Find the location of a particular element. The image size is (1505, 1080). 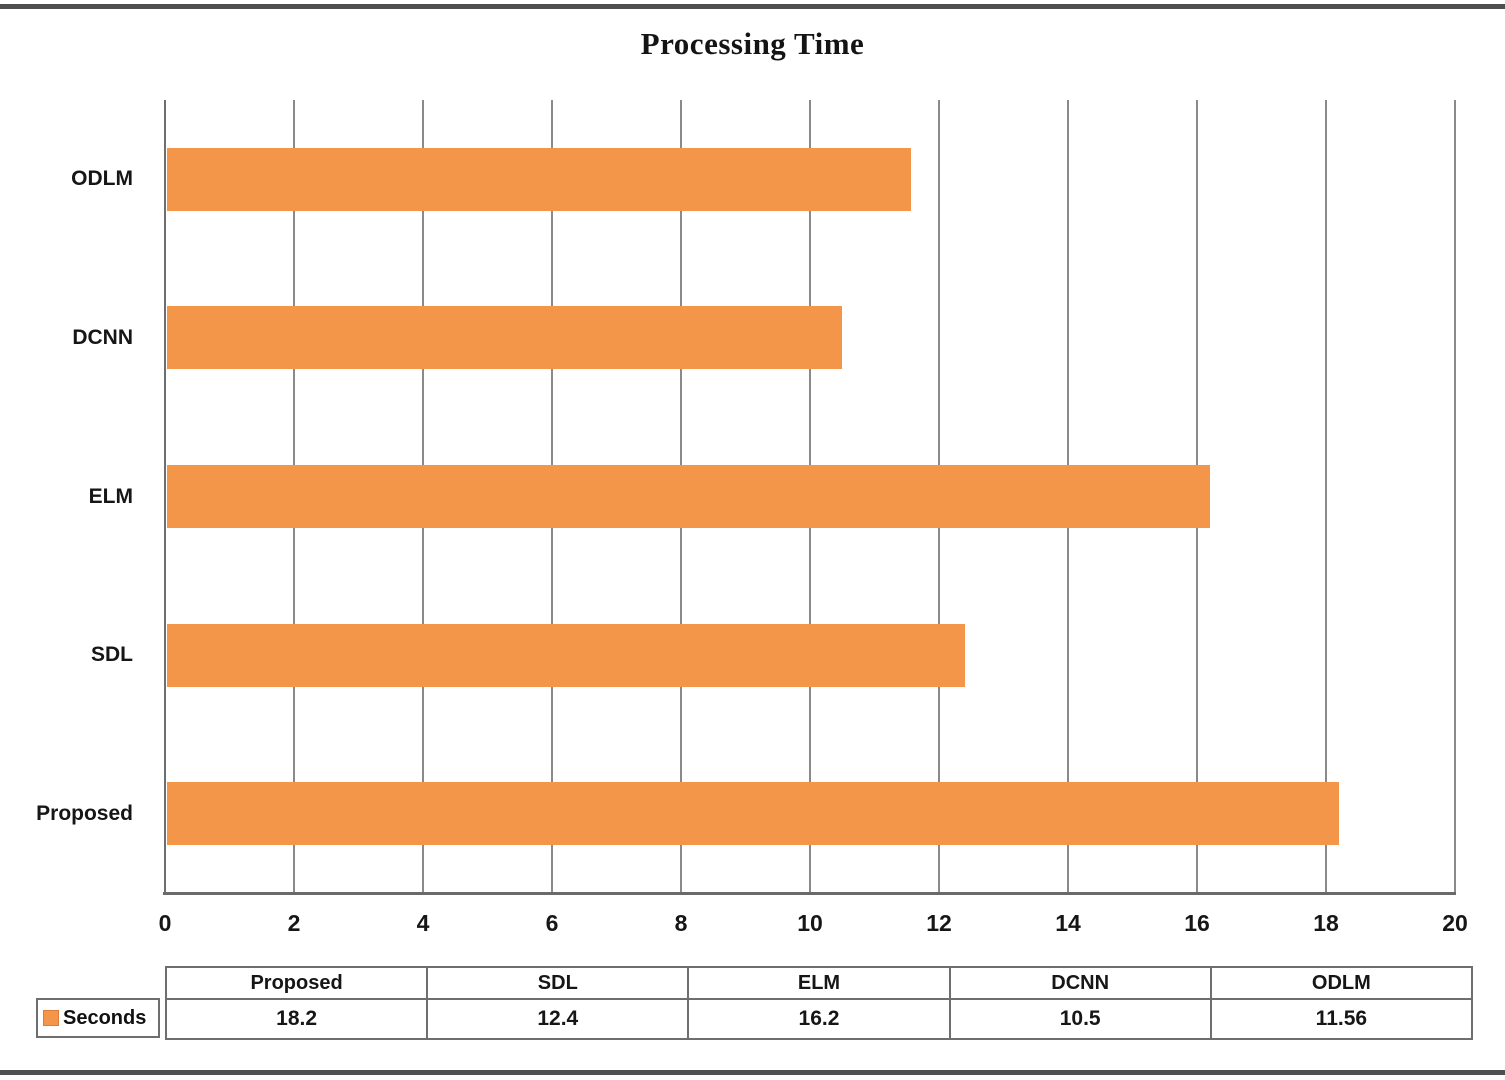

x-tick-label: 0 is located at coordinates (165, 923).